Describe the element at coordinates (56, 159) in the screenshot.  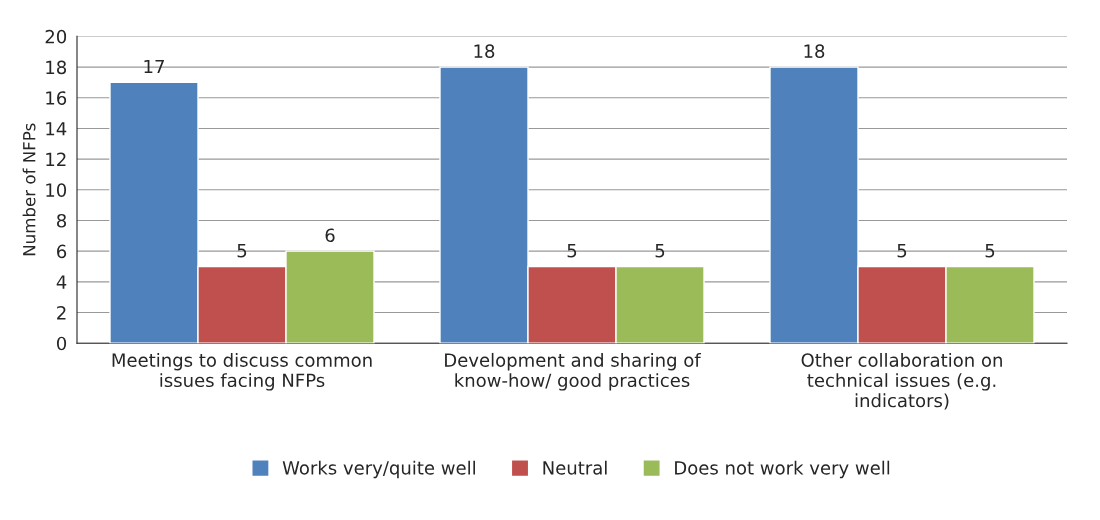
I see `y-tick-label: 12` at that location.